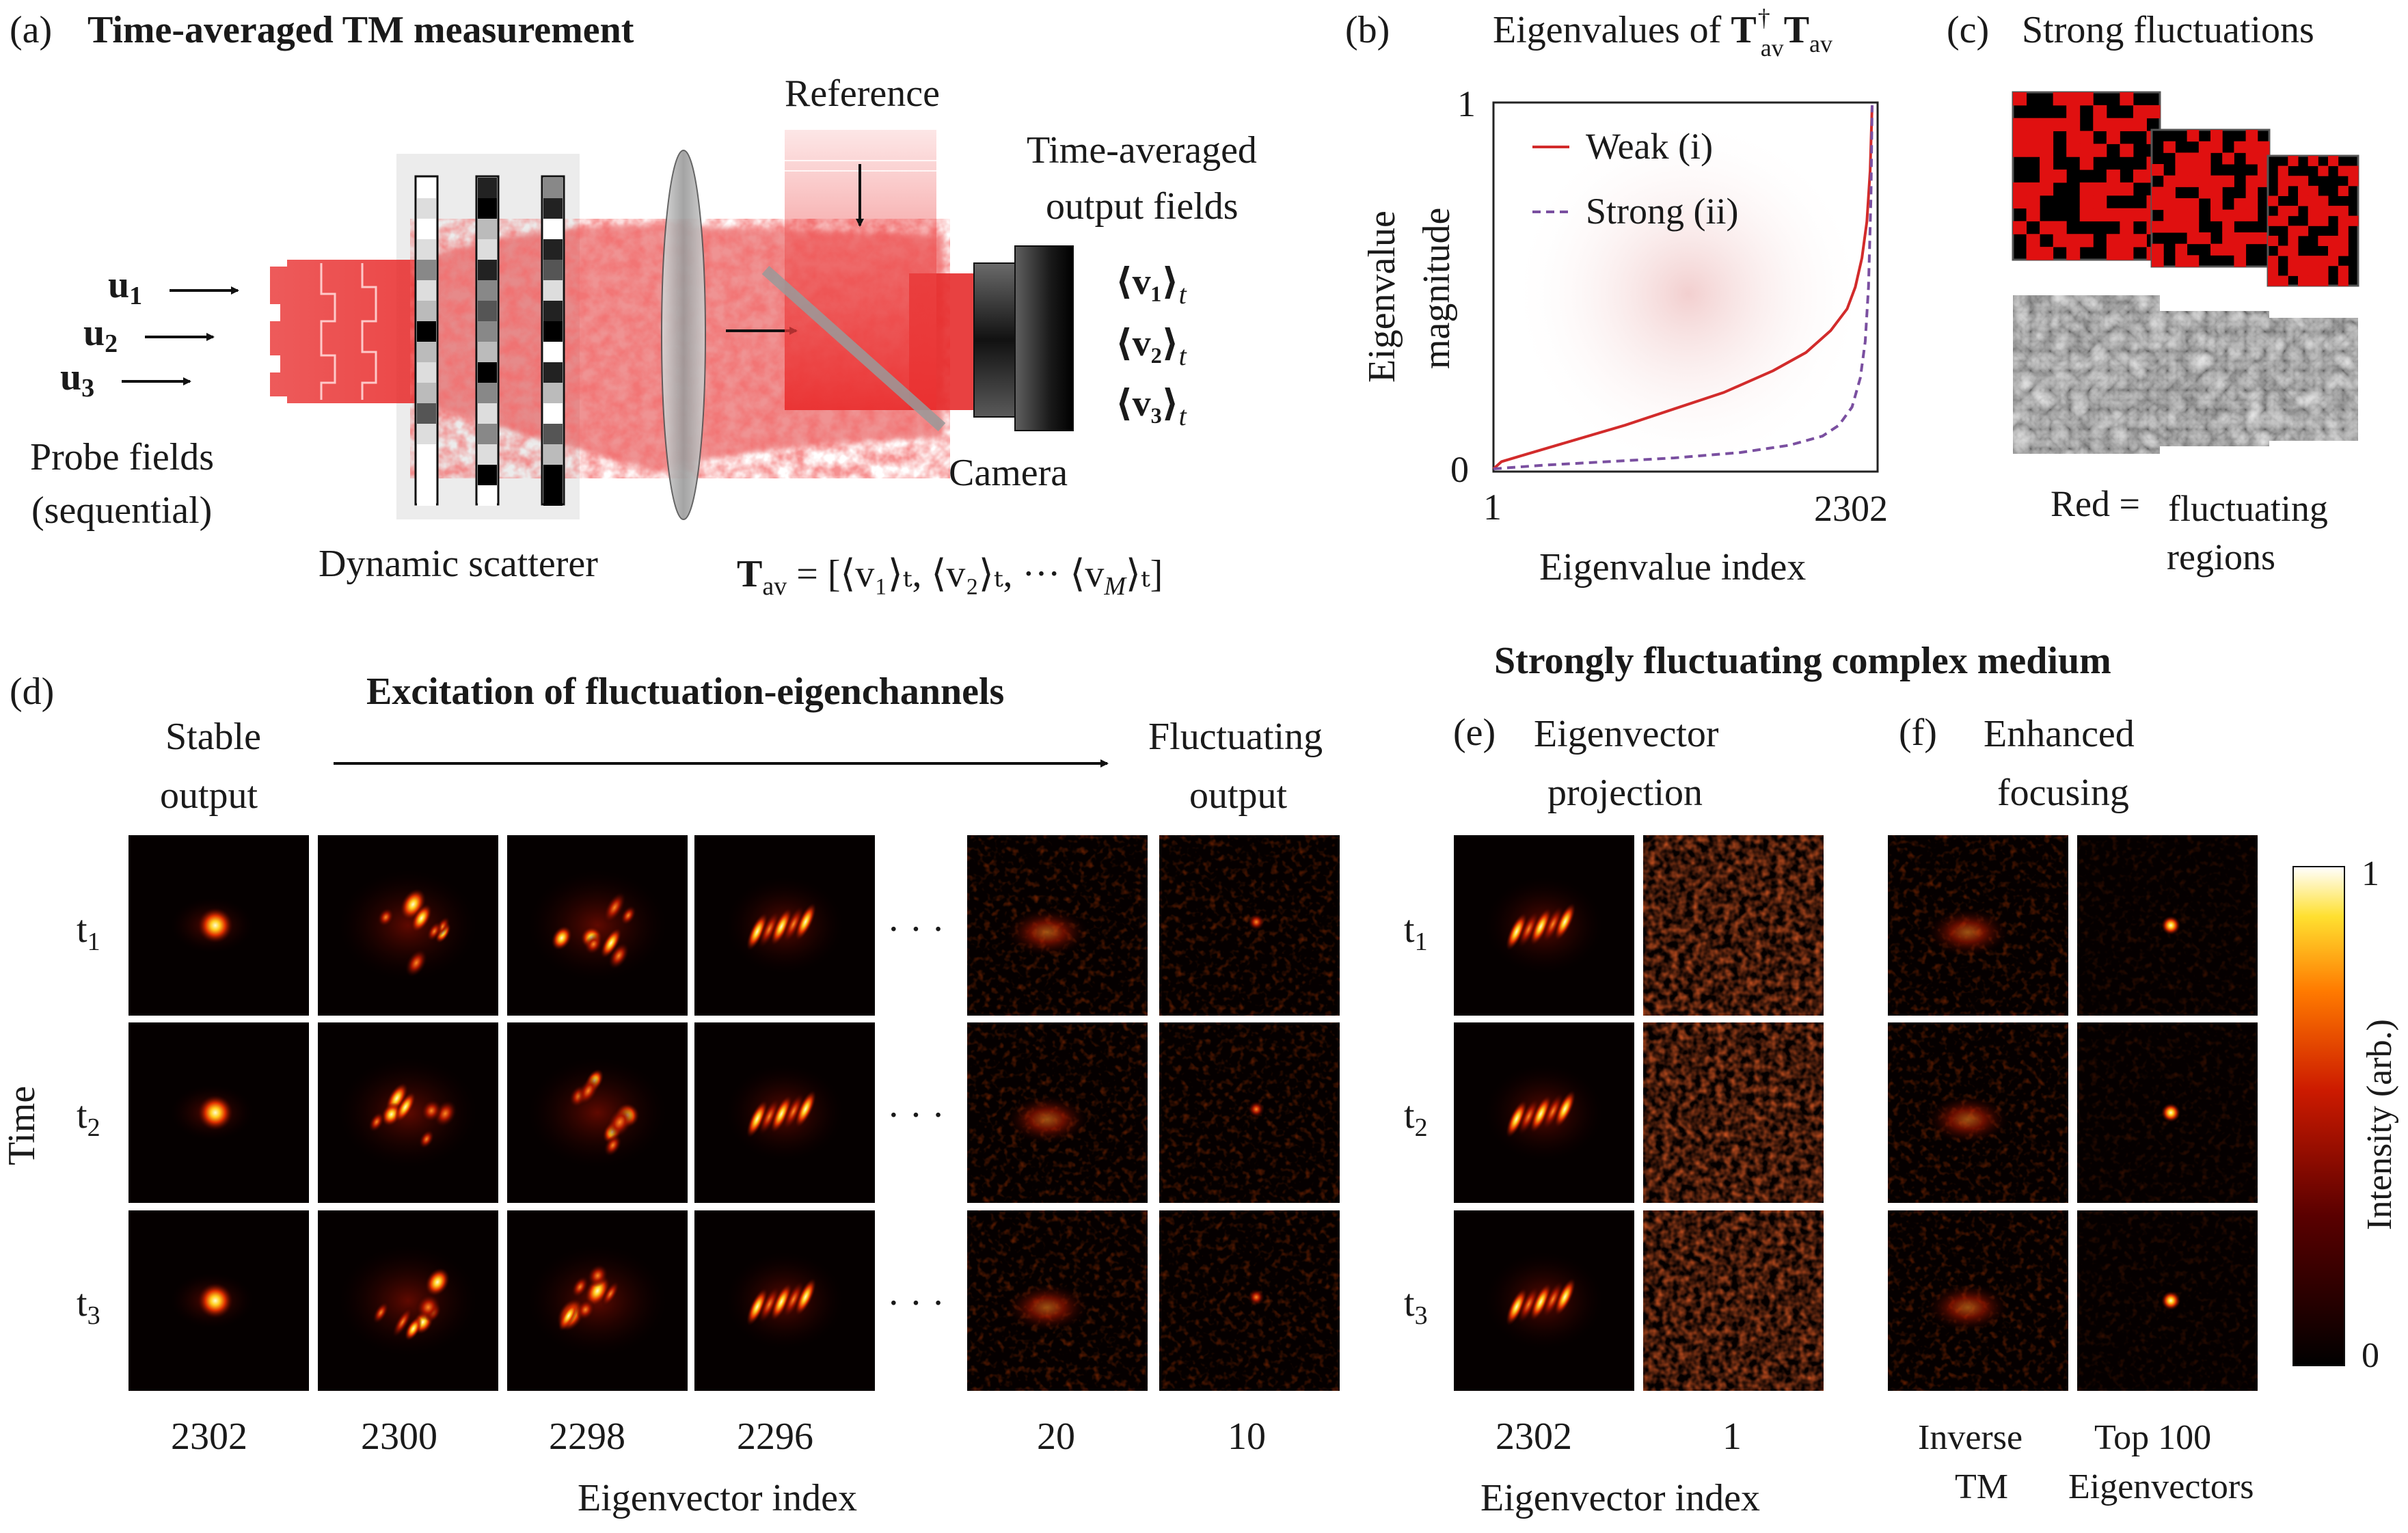 The width and height of the screenshot is (2408, 1533). Describe the element at coordinates (1057, 1112) in the screenshot. I see `d-image-r2-c5` at that location.